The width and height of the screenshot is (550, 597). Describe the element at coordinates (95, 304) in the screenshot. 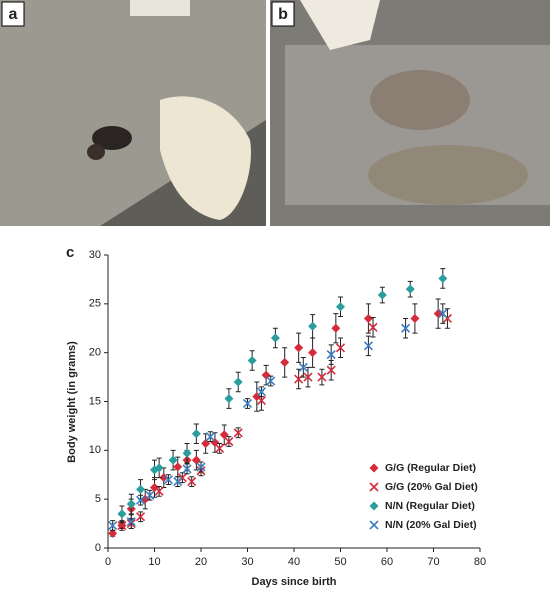

I see `y-tick-label: 25` at that location.